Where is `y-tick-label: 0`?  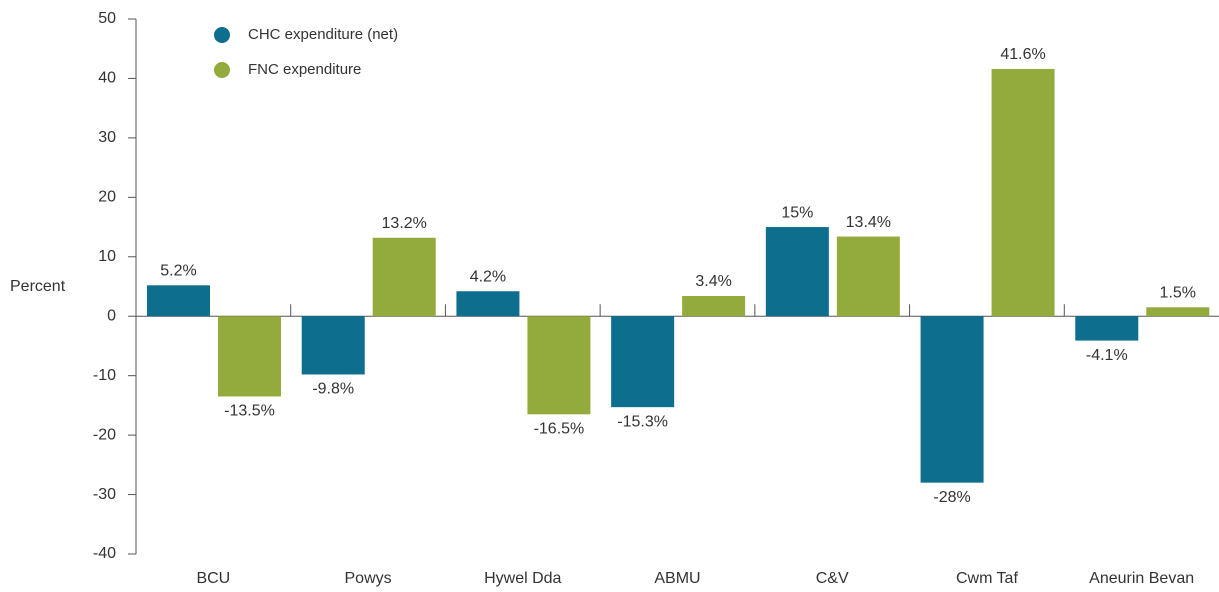
y-tick-label: 0 is located at coordinates (111, 315).